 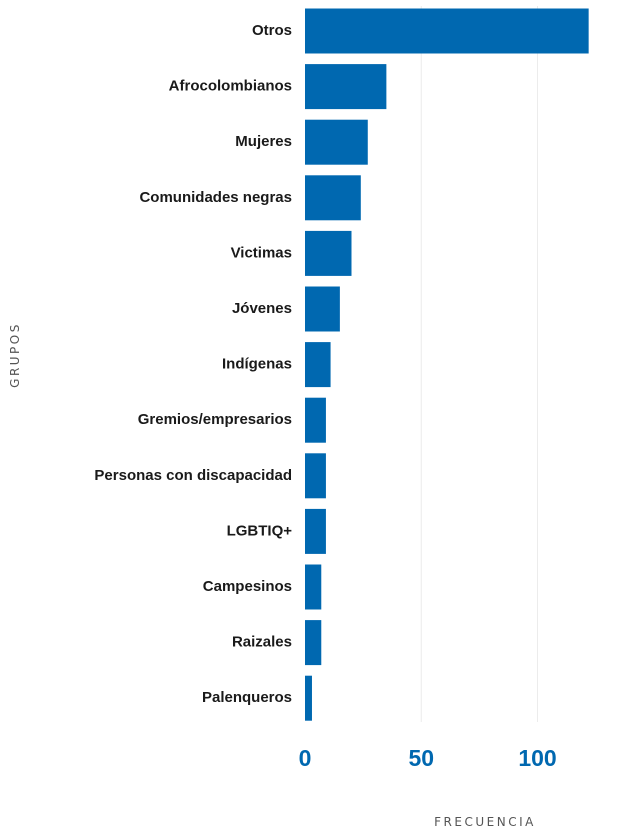 What do you see at coordinates (215, 419) in the screenshot?
I see `category-label: Gremios/empresarios` at bounding box center [215, 419].